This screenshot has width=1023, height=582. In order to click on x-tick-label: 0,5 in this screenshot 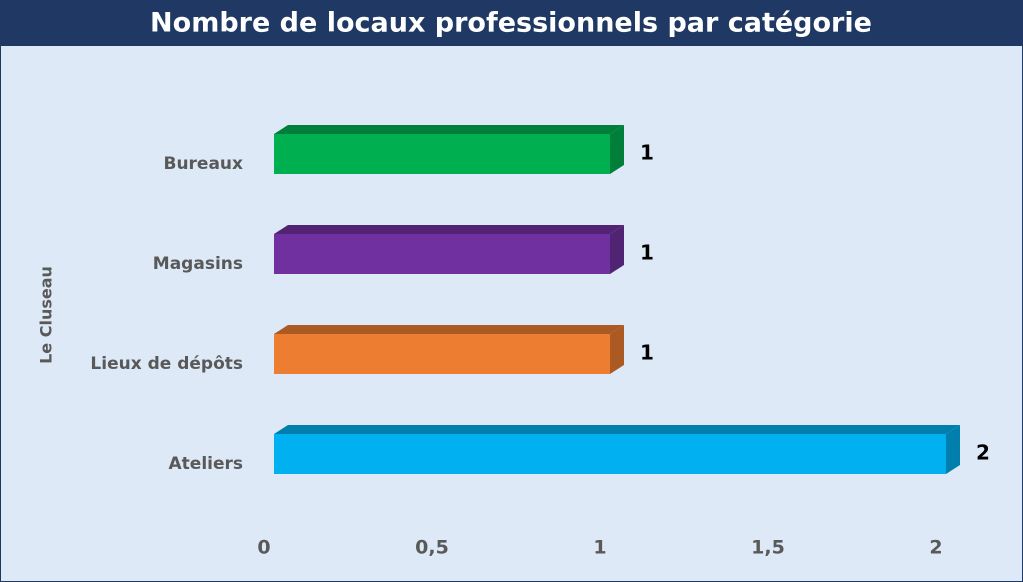, I will do `click(432, 548)`.